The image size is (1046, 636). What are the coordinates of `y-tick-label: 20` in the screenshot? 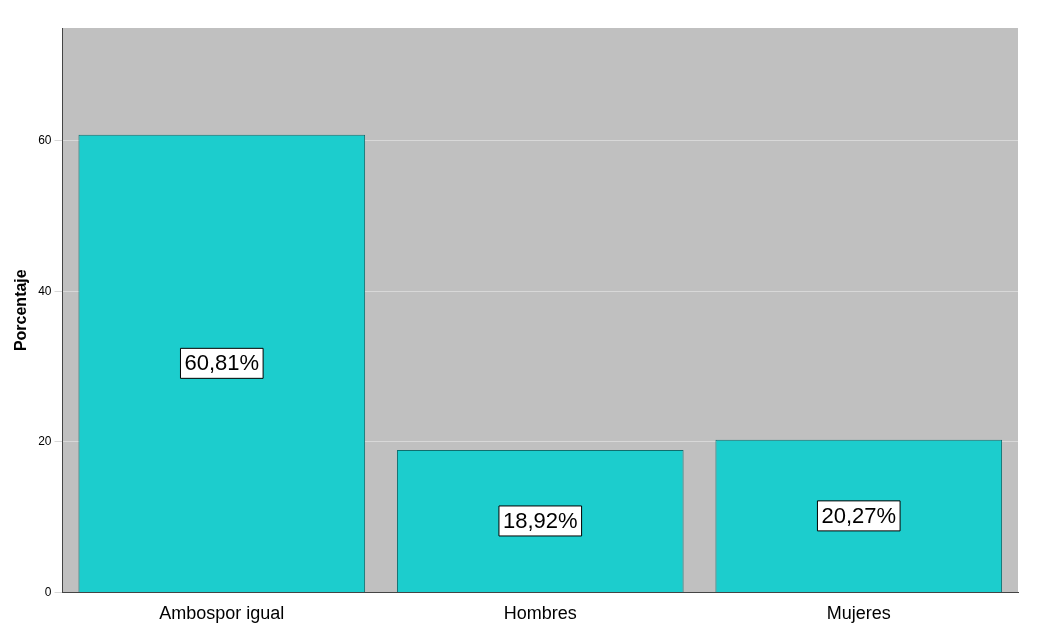 It's located at (45, 441).